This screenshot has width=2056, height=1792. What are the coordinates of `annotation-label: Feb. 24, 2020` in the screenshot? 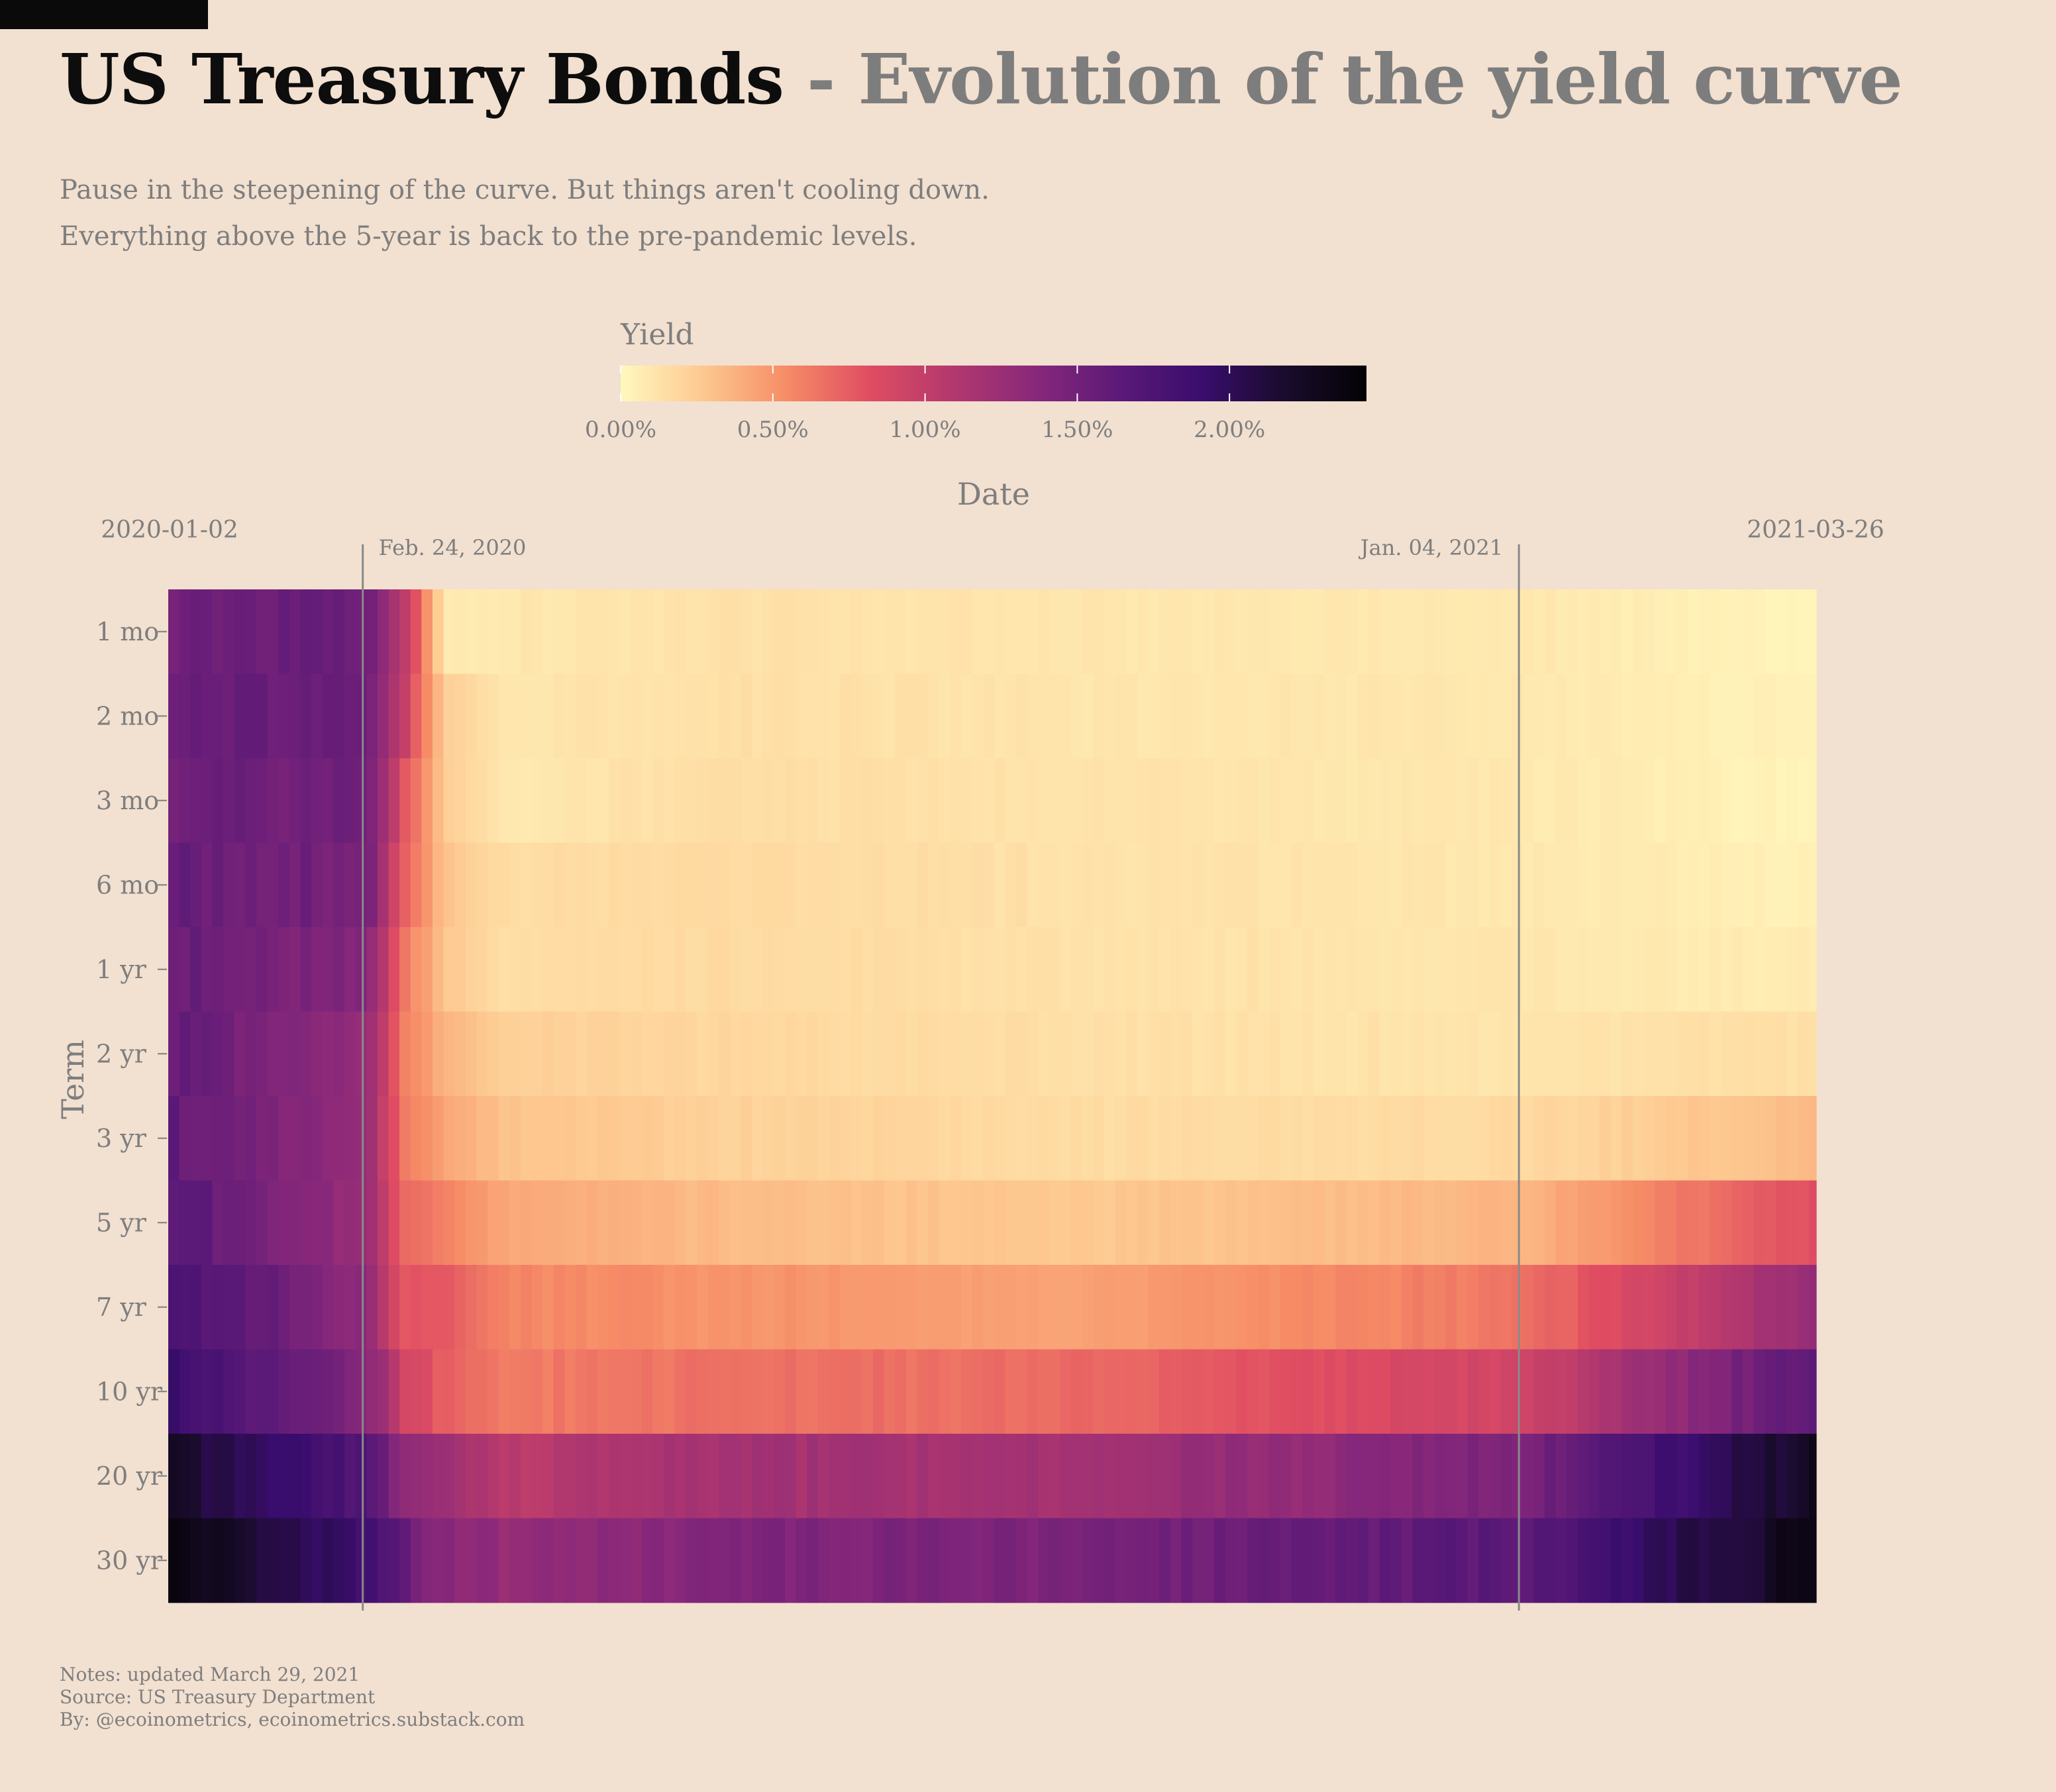 It's located at (453, 547).